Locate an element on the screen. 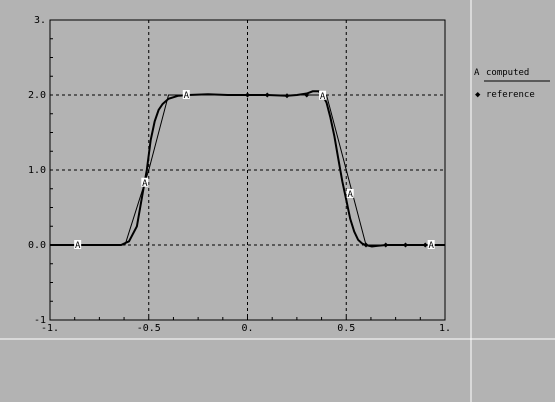 This screenshot has height=402, width=555. y-tick-label: 1.0 is located at coordinates (37, 170).